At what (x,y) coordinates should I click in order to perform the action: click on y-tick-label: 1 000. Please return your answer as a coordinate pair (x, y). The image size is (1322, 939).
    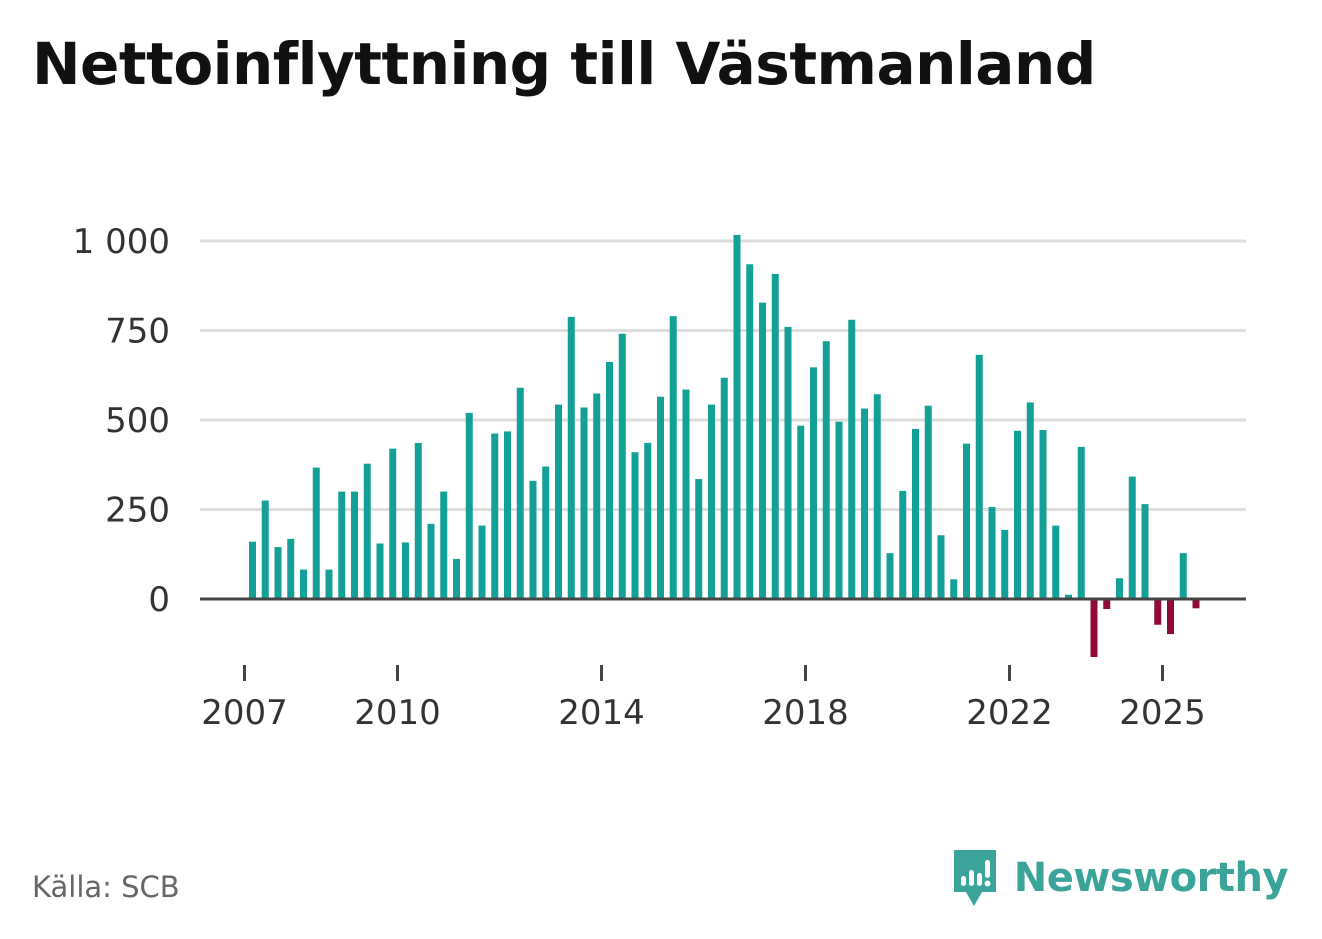
    Looking at the image, I should click on (121, 242).